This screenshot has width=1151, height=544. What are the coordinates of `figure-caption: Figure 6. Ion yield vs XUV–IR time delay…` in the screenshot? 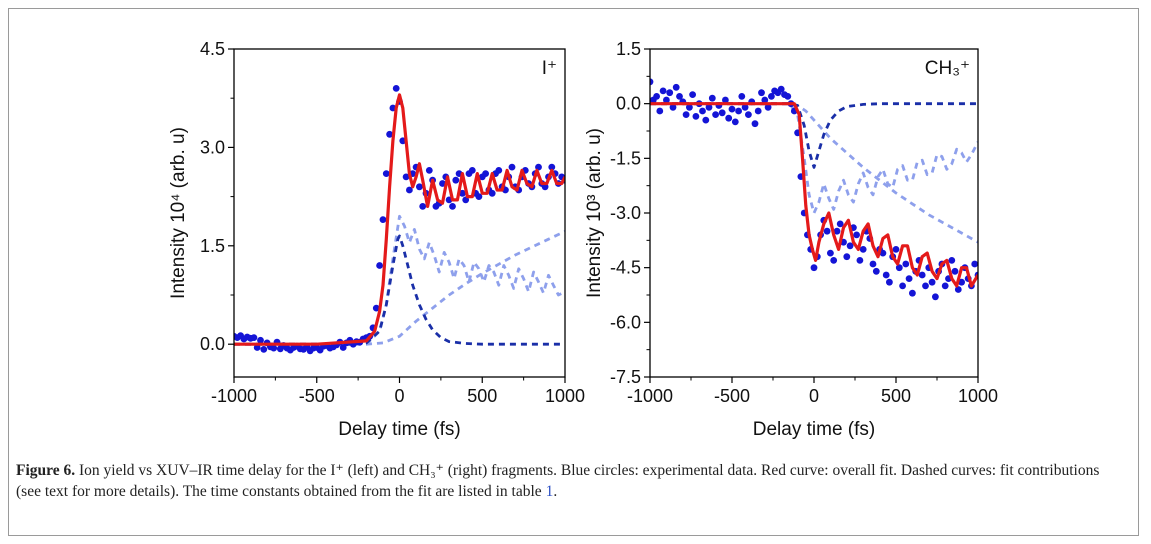 It's located at (572, 481).